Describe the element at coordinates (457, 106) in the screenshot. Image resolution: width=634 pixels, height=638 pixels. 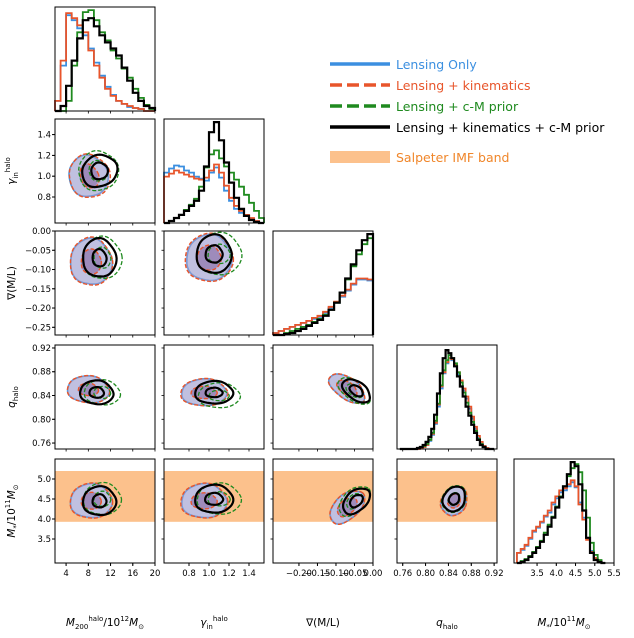
I see `legend-label-2: Lensing + c-M prior` at that location.